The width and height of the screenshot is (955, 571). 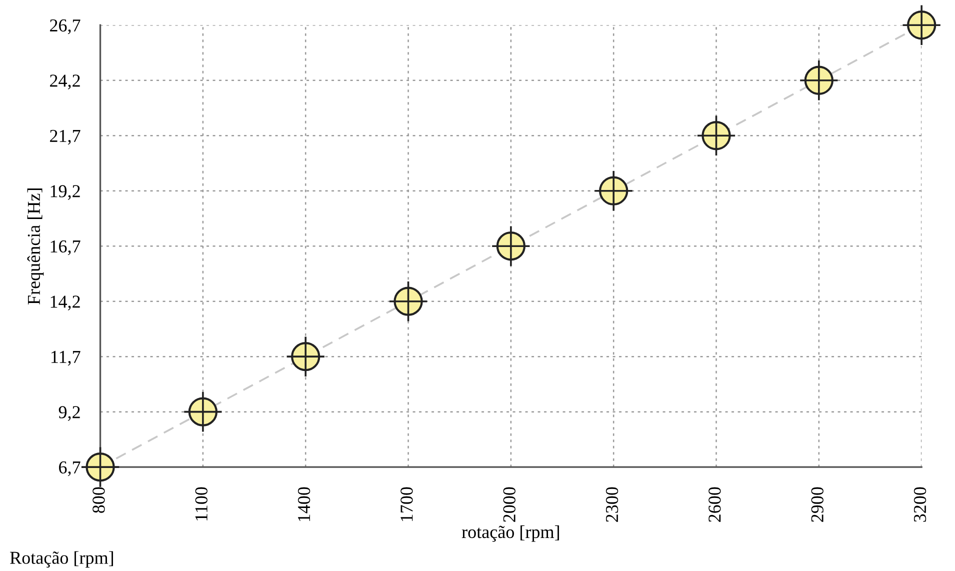 I want to click on y-tick-label: 16,7, so click(x=65, y=248).